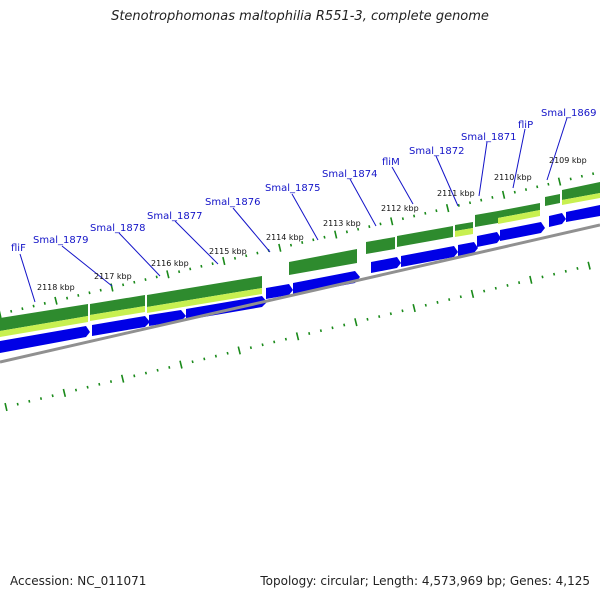 This screenshot has width=600, height=600. Describe the element at coordinates (568, 160) in the screenshot. I see `kbp-label: 2109 kbp` at that location.